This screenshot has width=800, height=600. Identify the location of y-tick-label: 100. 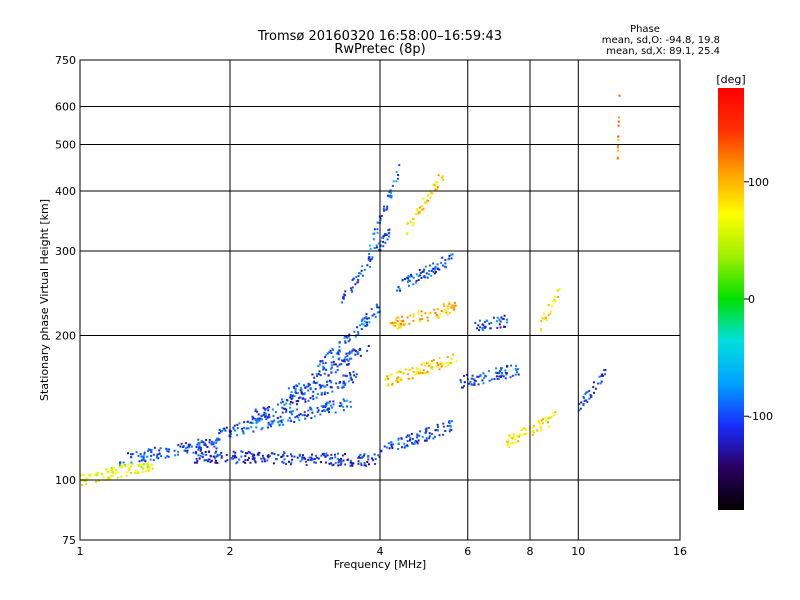
(65, 480).